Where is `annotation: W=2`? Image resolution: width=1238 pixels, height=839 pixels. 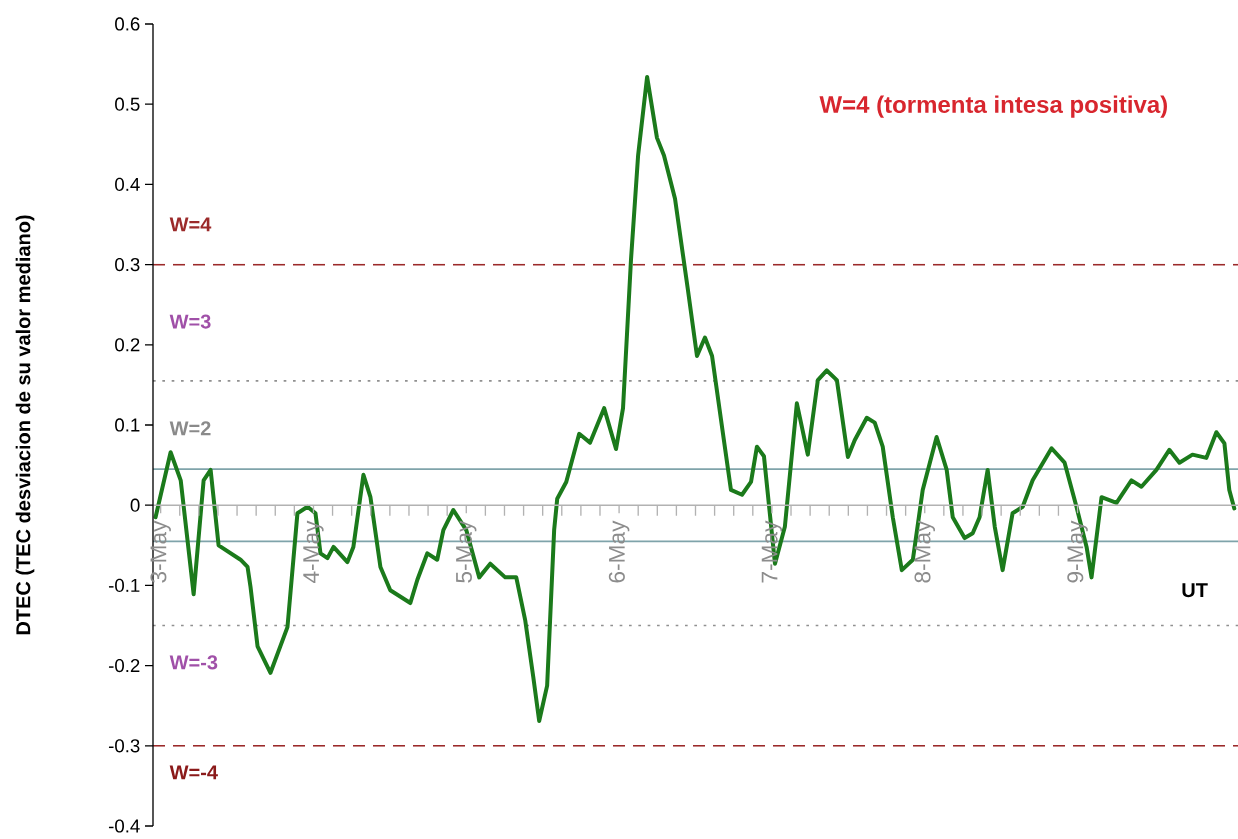
annotation: W=2 is located at coordinates (190, 428).